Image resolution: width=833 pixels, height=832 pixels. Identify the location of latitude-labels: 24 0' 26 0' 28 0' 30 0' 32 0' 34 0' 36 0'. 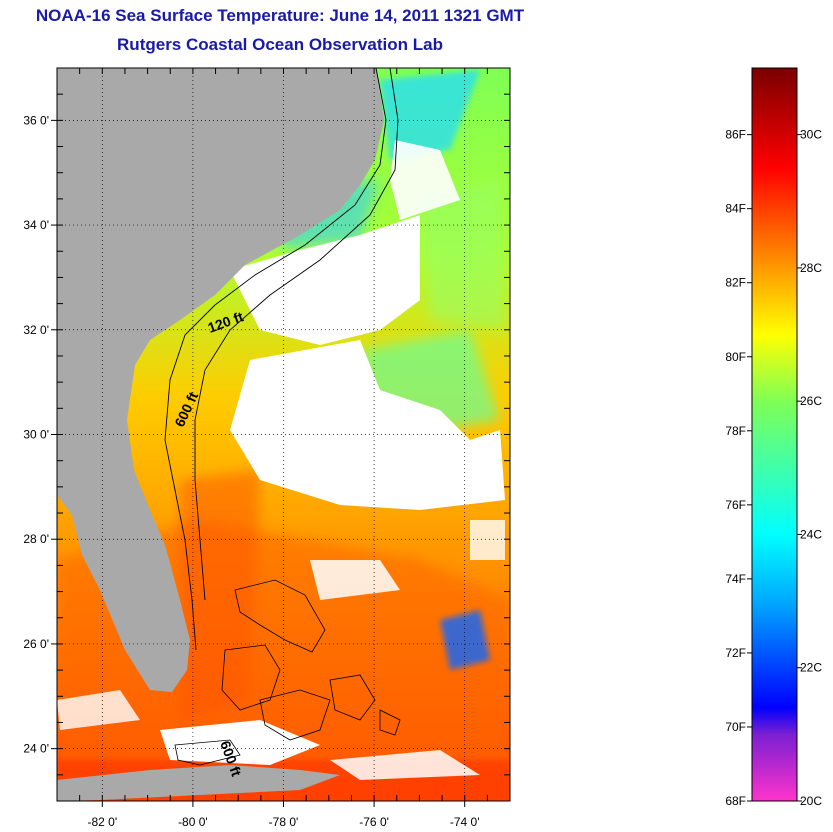
(36, 434).